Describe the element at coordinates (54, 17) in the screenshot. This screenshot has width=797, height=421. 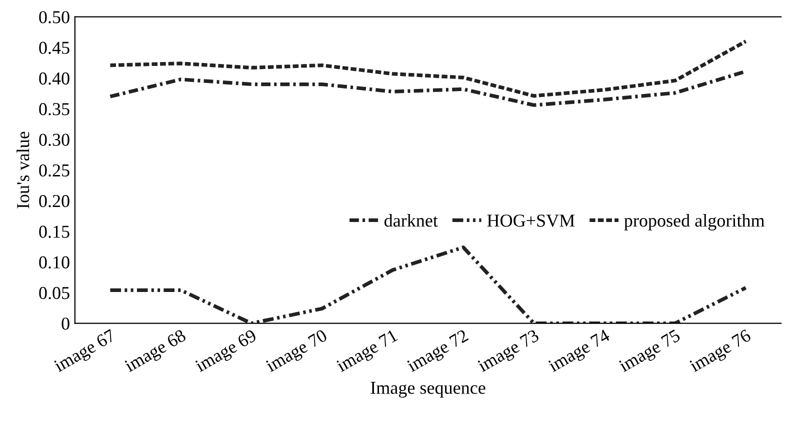
I see `y-tick-label: 0.50` at that location.